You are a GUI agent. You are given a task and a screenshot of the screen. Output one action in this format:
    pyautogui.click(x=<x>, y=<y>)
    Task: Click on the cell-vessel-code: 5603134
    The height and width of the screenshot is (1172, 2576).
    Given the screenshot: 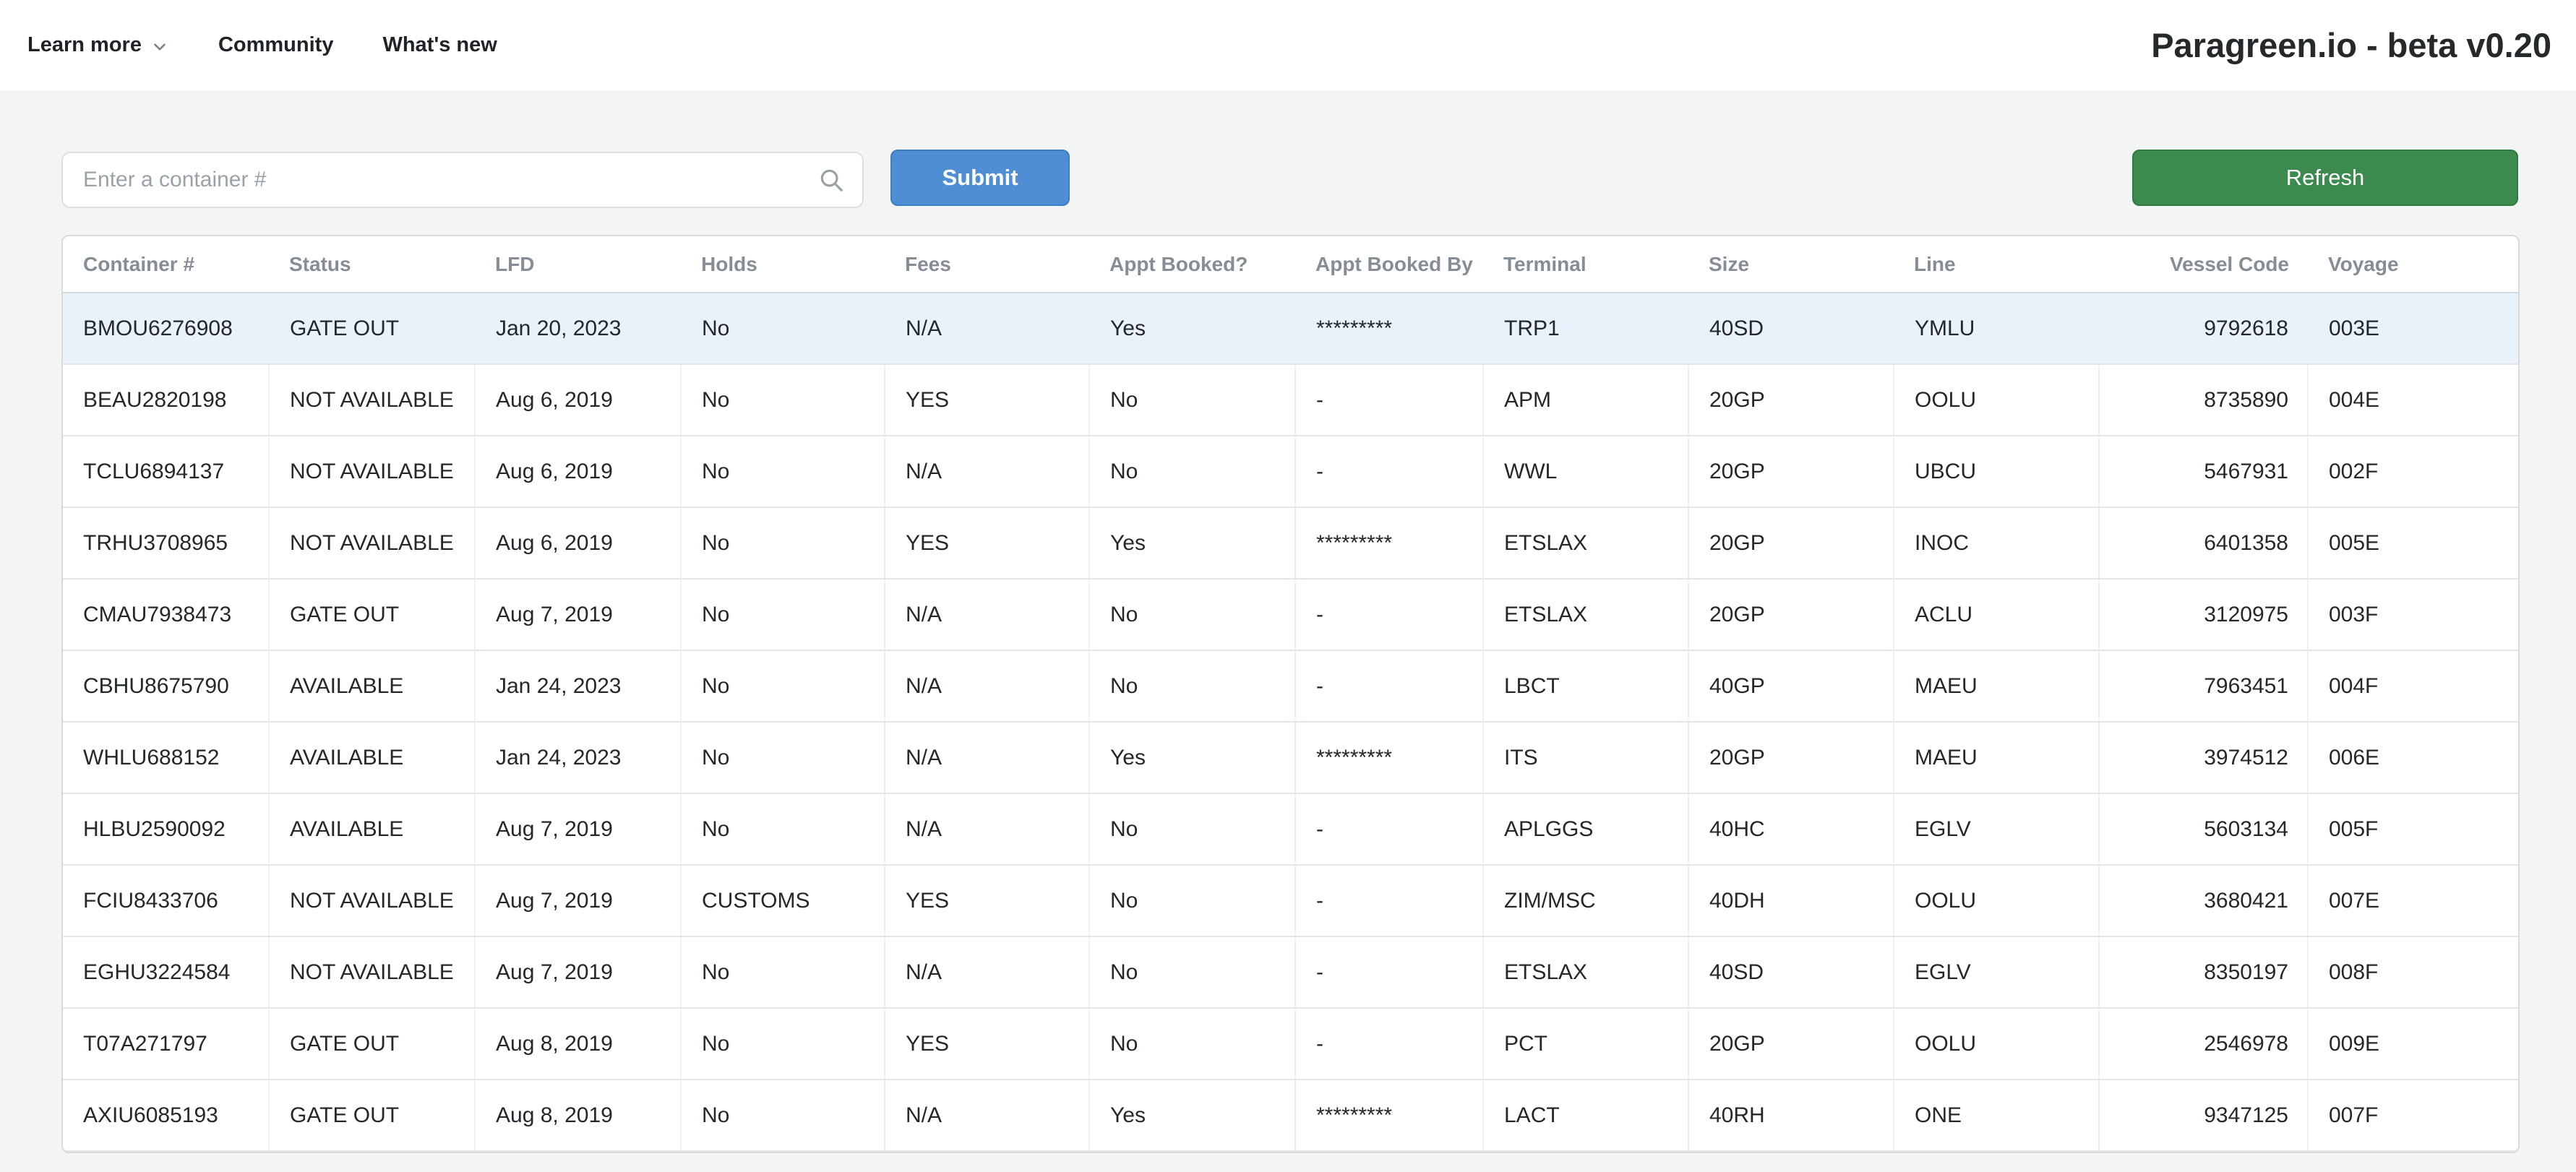 What is the action you would take?
    pyautogui.click(x=2204, y=830)
    